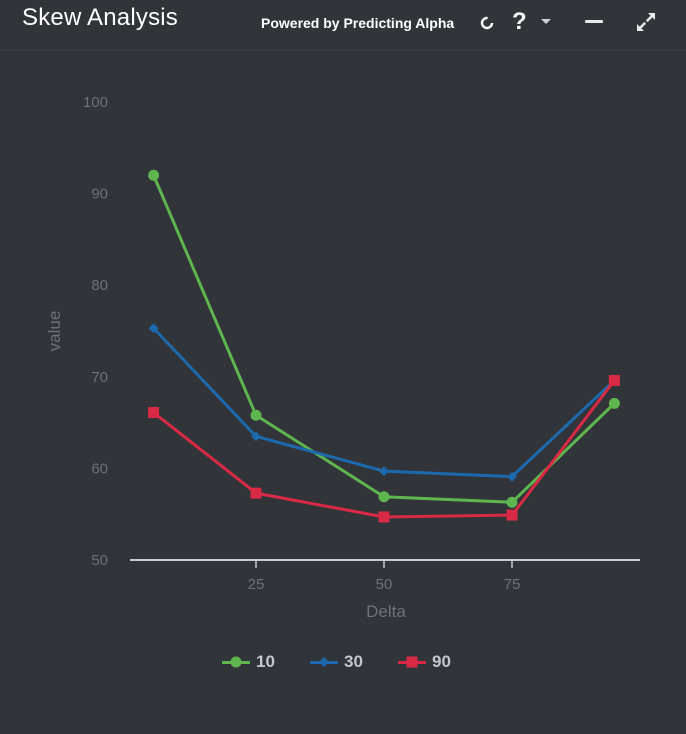 The image size is (686, 734). Describe the element at coordinates (99, 560) in the screenshot. I see `y-tick-label: 50` at that location.